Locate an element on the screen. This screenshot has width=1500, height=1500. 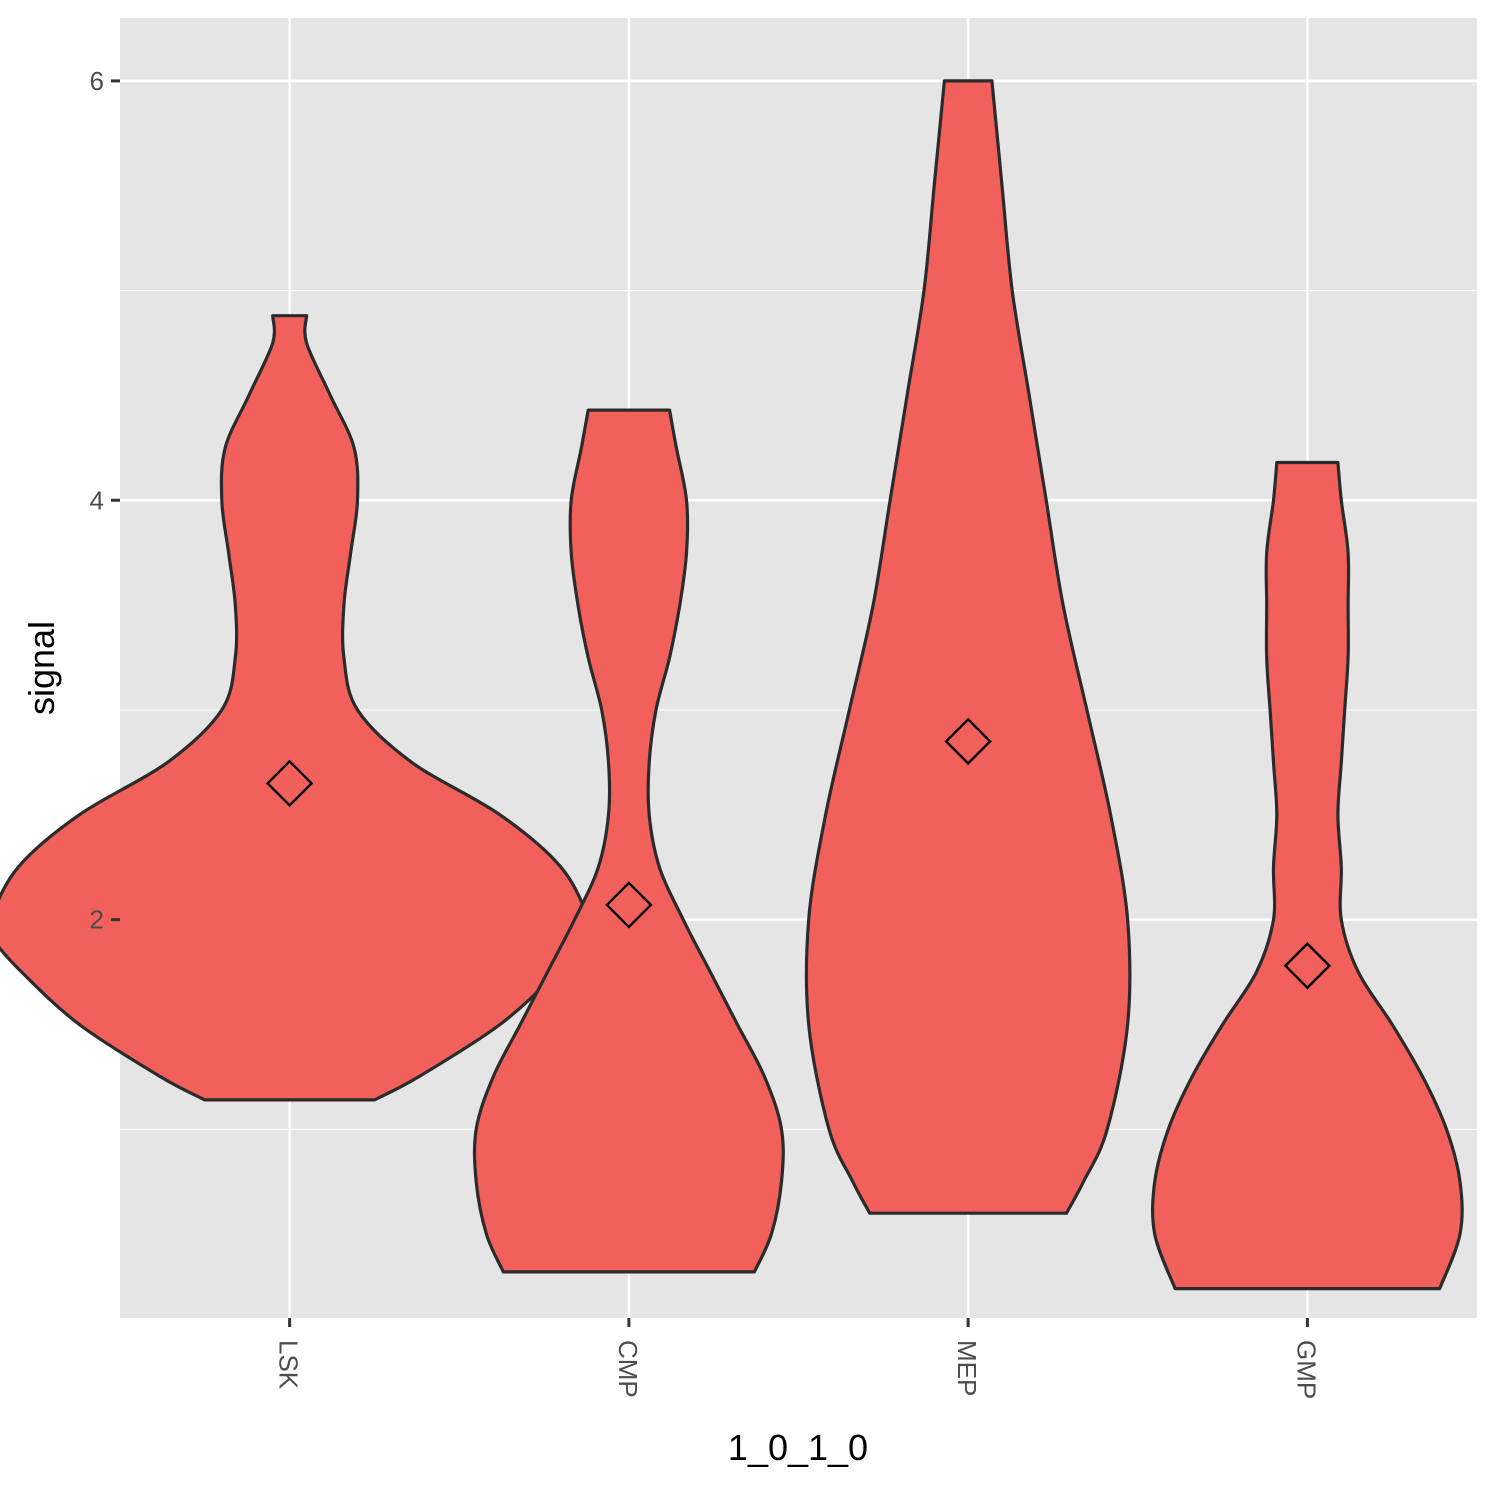
mean-marker-mep is located at coordinates (968, 741).